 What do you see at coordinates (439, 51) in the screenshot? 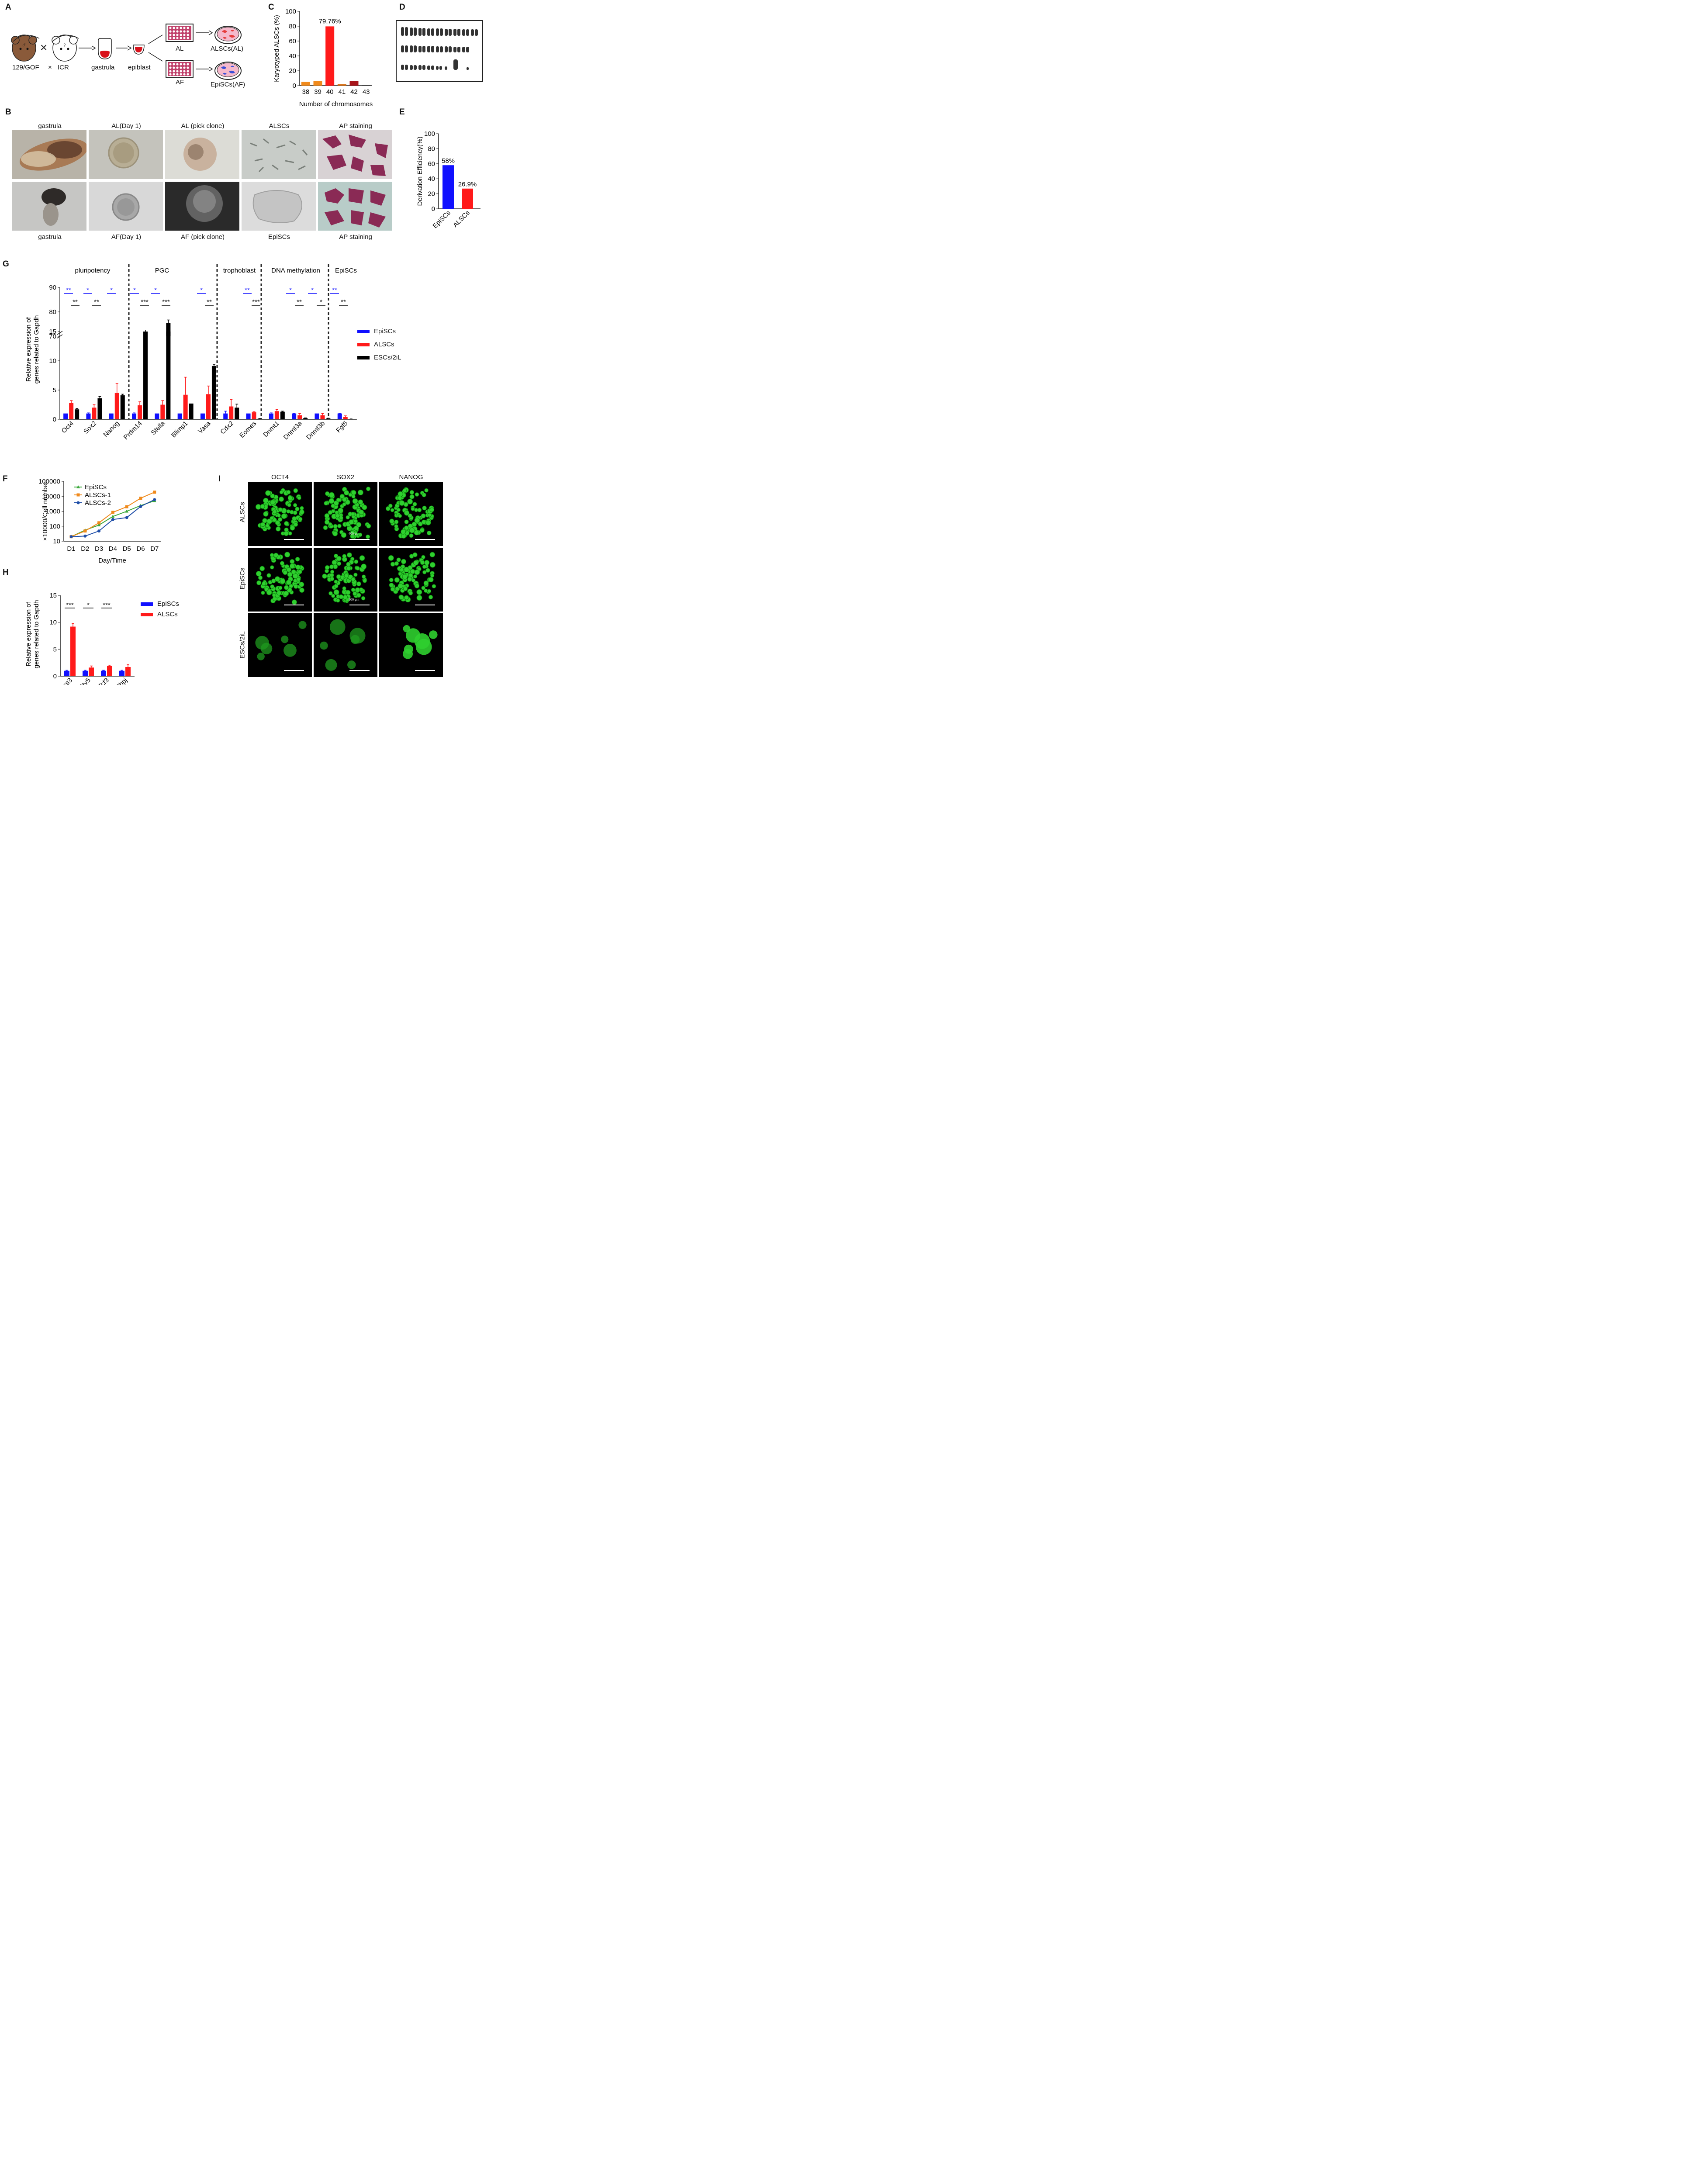
I see `panel-d-karyotype` at bounding box center [439, 51].